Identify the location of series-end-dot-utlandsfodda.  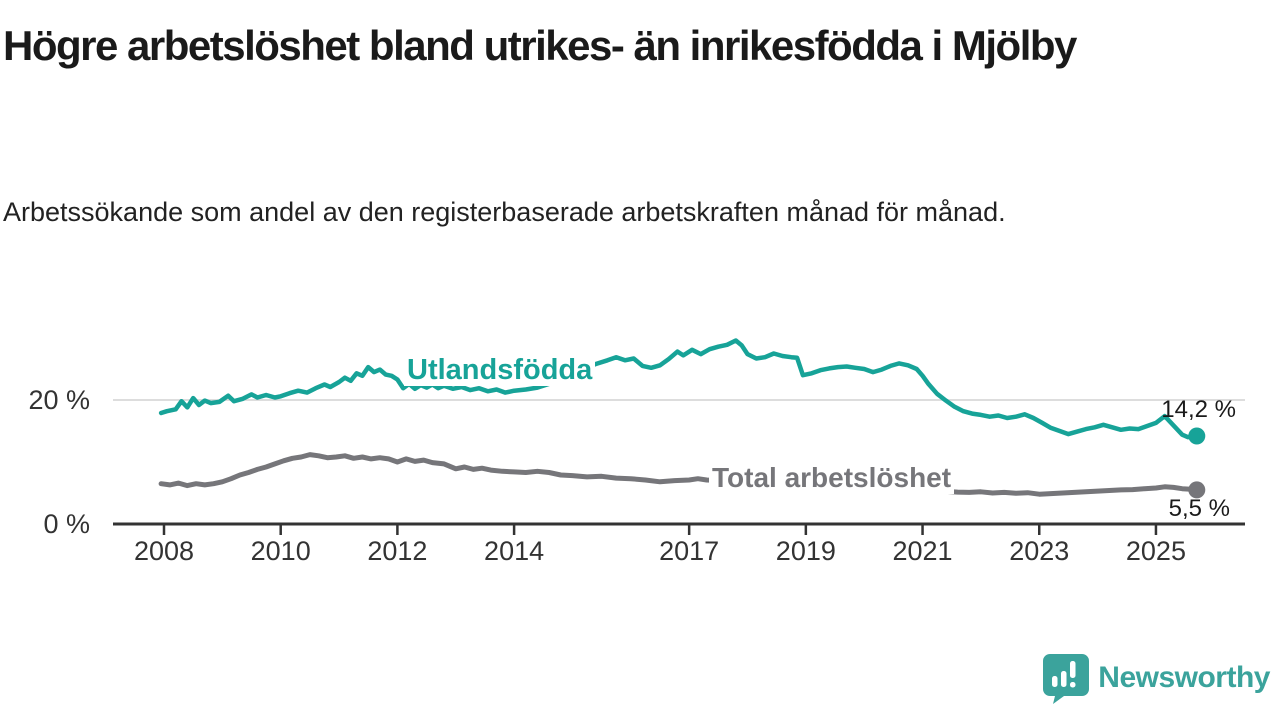
(1197, 436).